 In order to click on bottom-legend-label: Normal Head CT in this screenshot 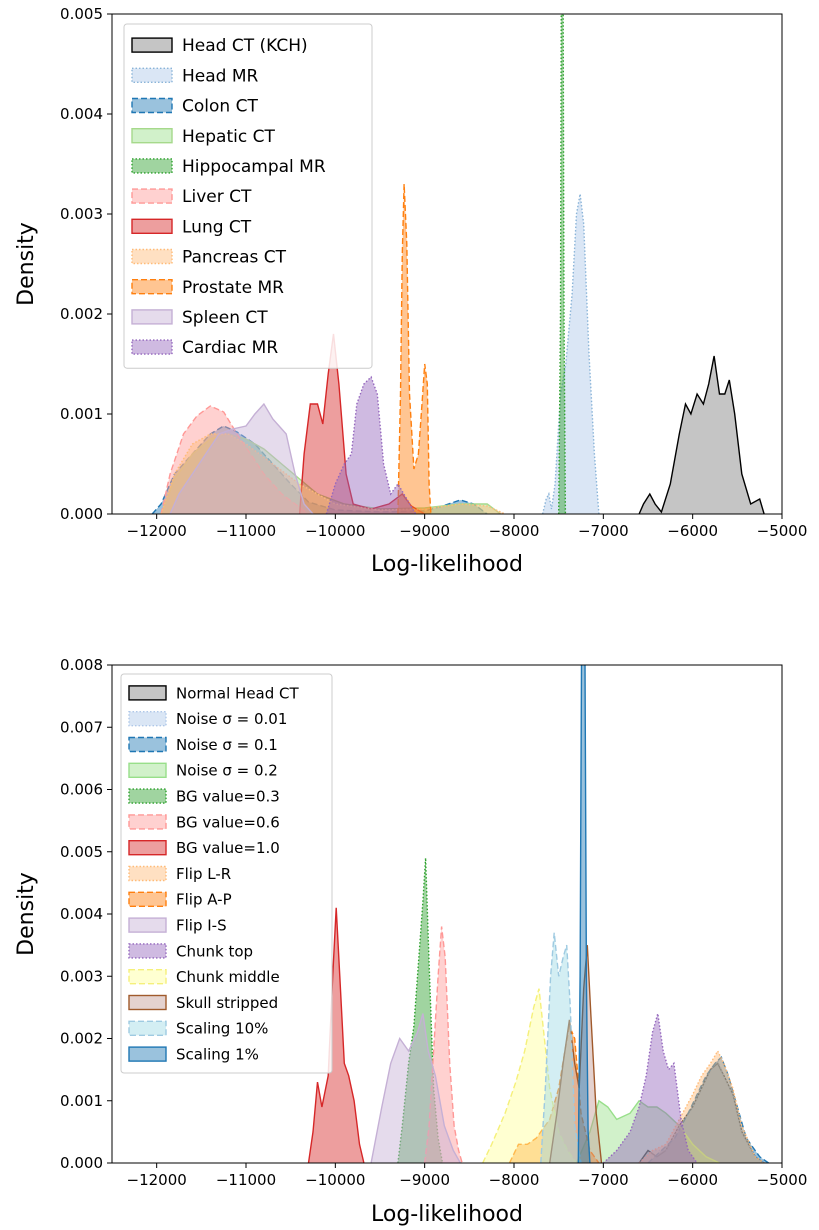, I will do `click(238, 693)`.